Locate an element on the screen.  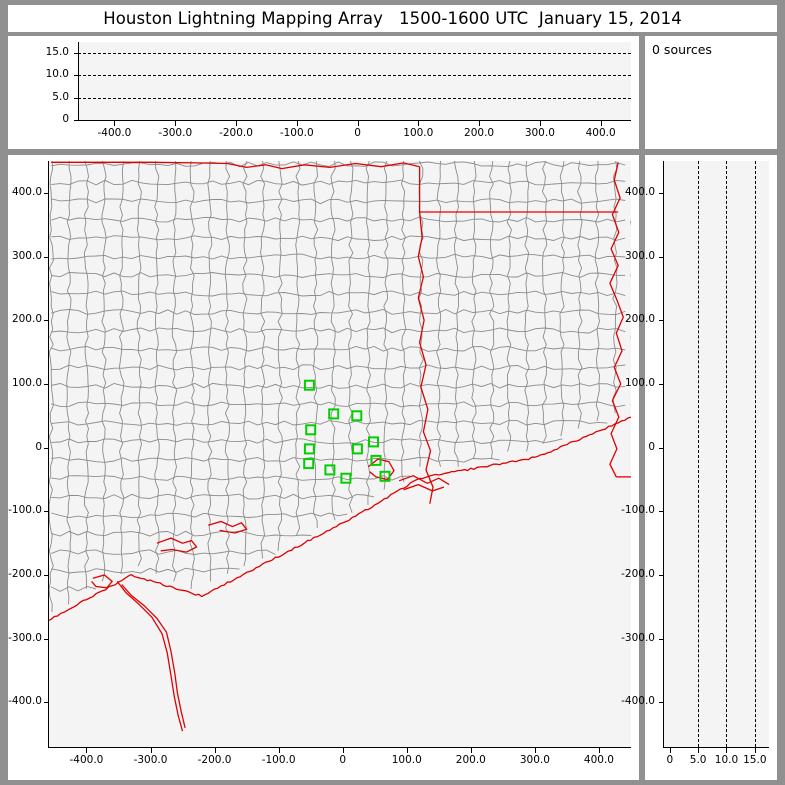
x-tick-label: 200.0 is located at coordinates (479, 133).